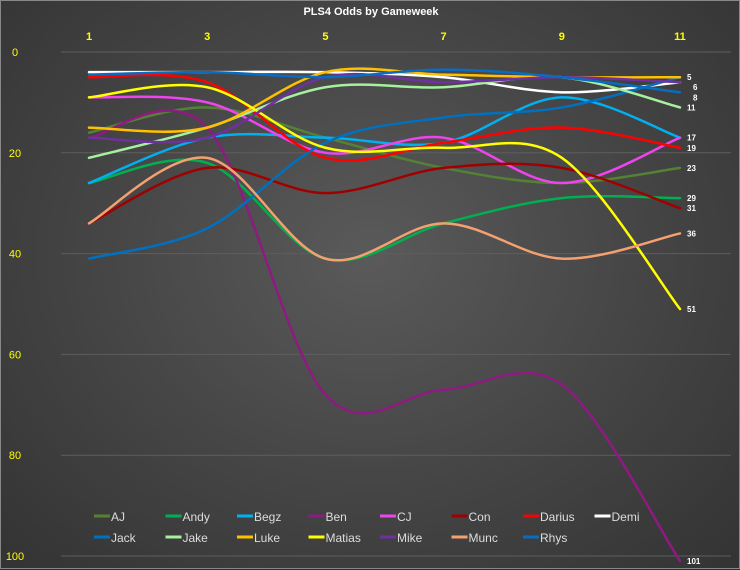 This screenshot has width=740, height=570. I want to click on legend-label: Darius, so click(557, 517).